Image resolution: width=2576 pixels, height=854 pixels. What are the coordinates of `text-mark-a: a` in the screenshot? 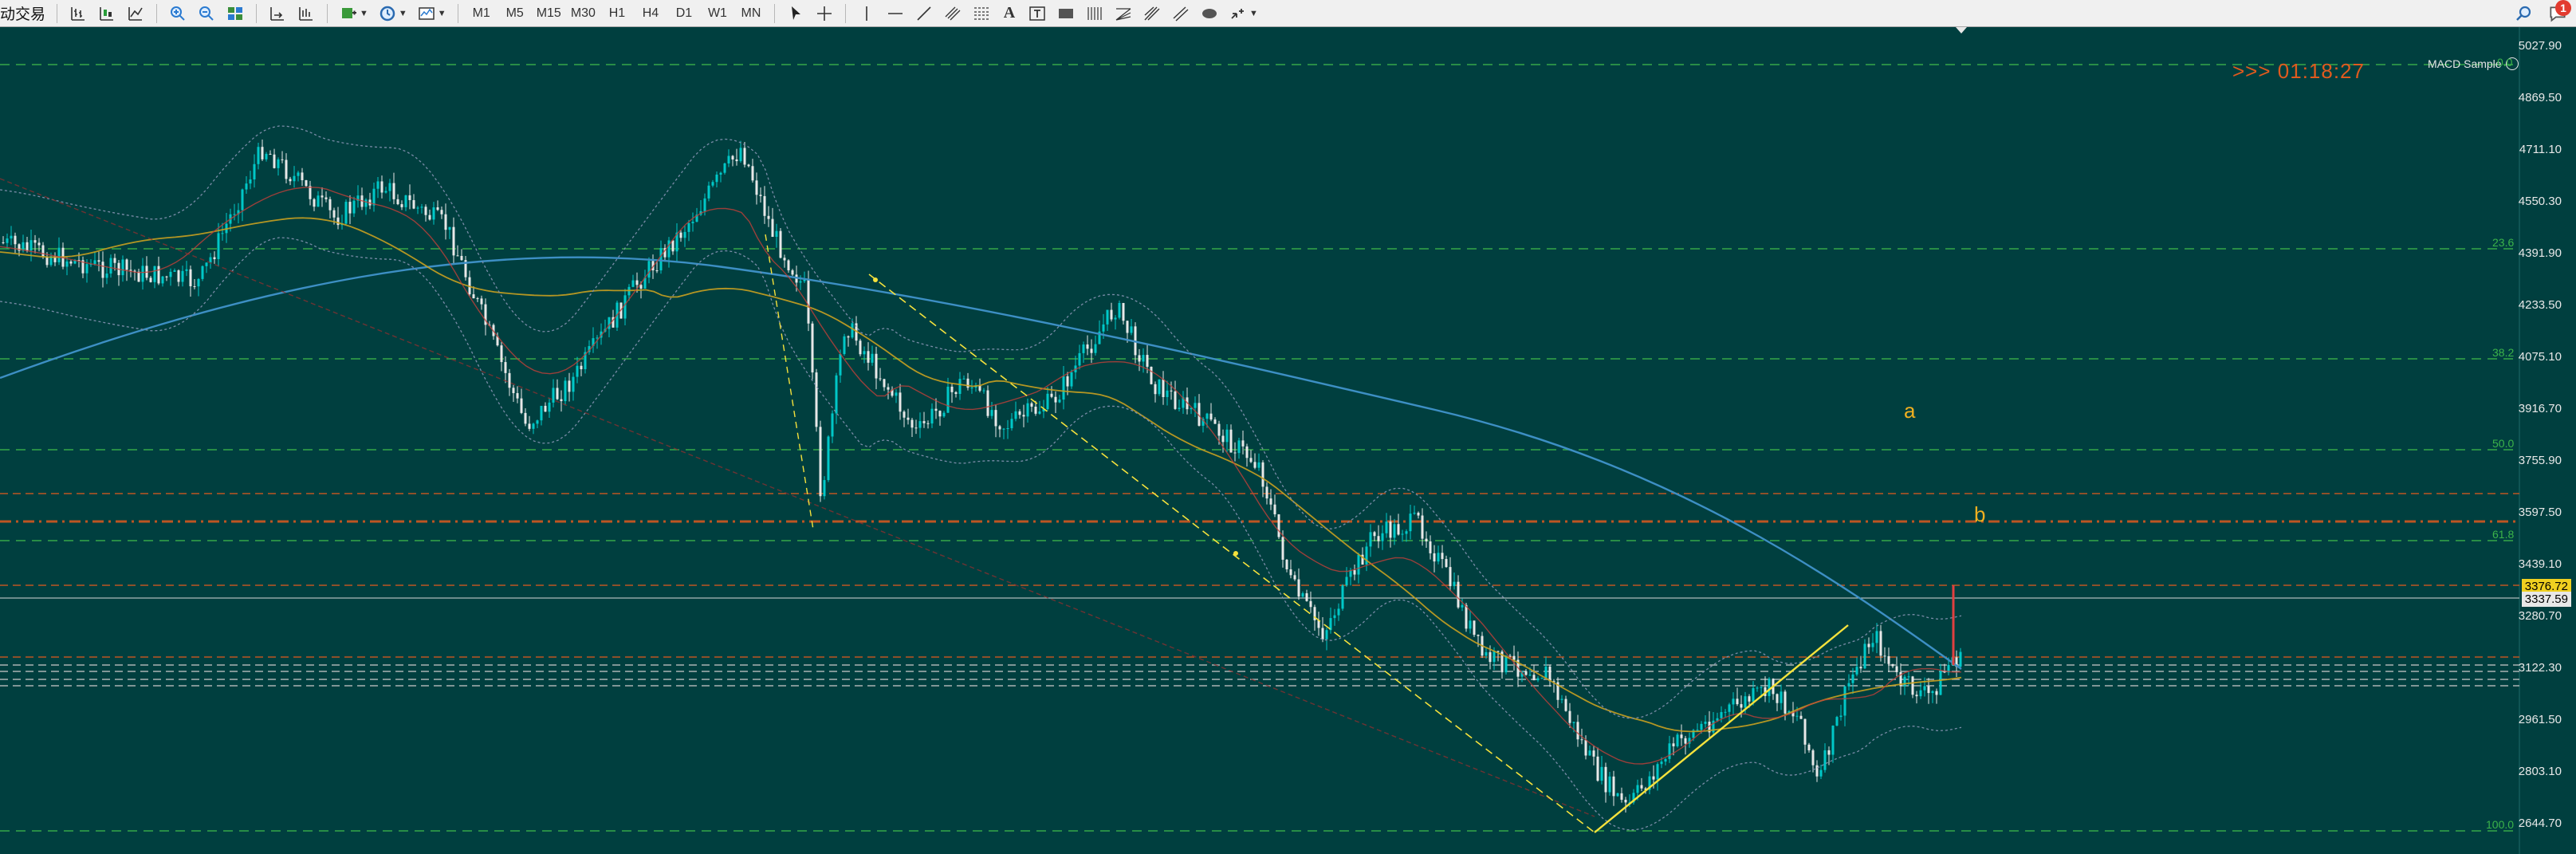 It's located at (1910, 411).